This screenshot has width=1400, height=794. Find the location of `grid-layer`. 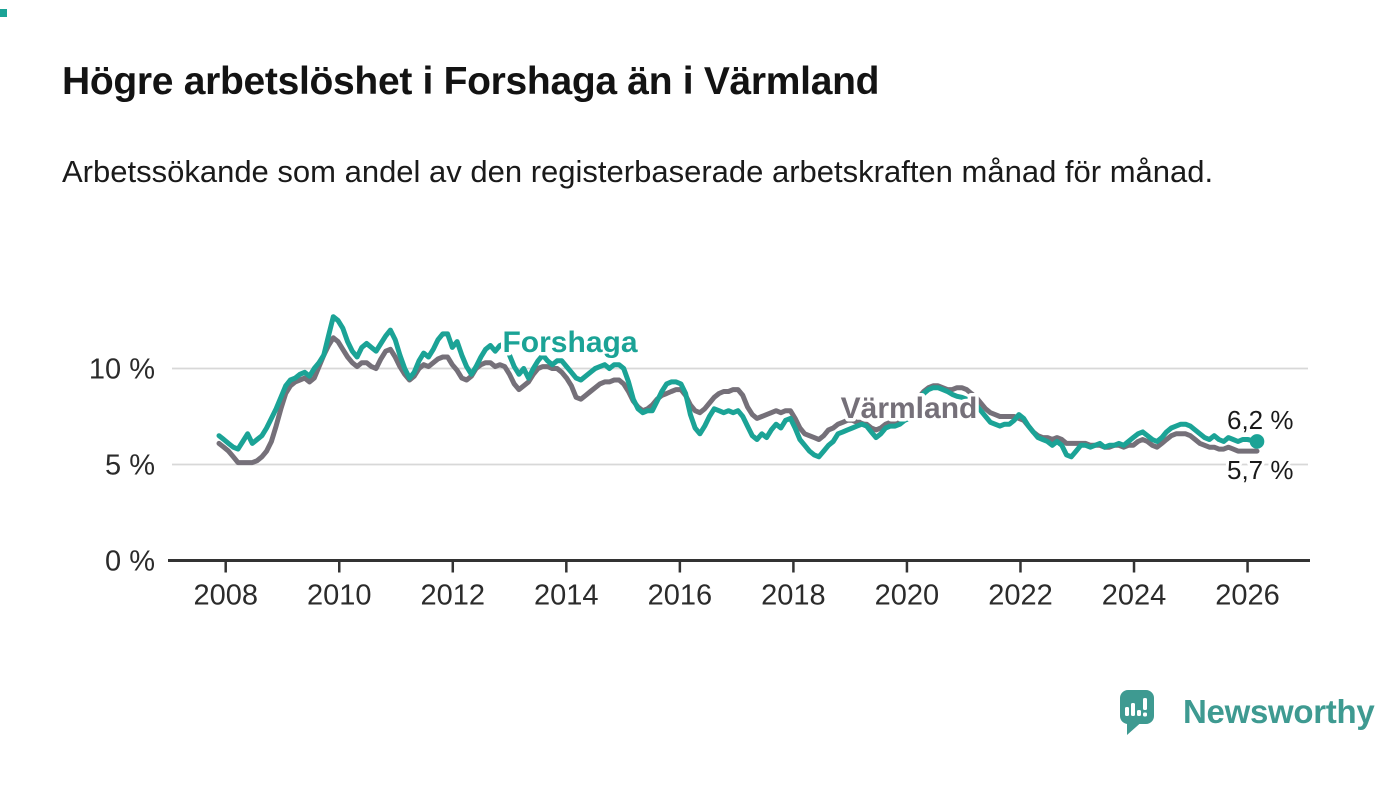

grid-layer is located at coordinates (740, 416).